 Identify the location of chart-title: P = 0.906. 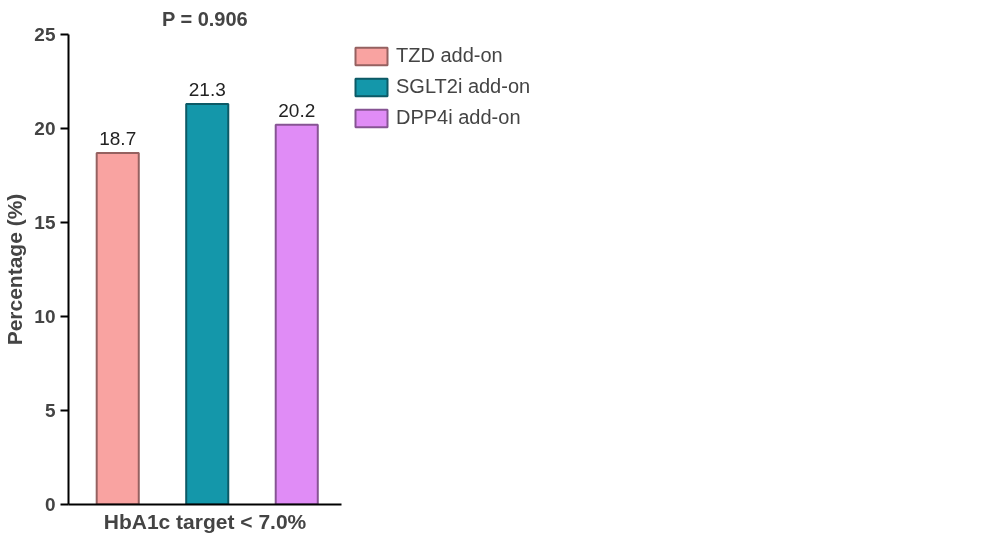
(204, 18).